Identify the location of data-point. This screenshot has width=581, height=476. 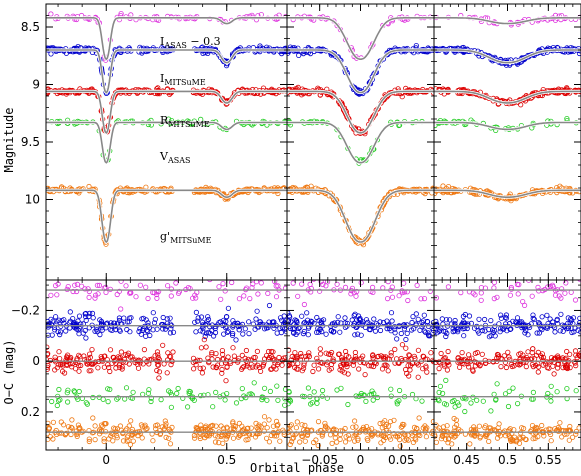
(416, 45).